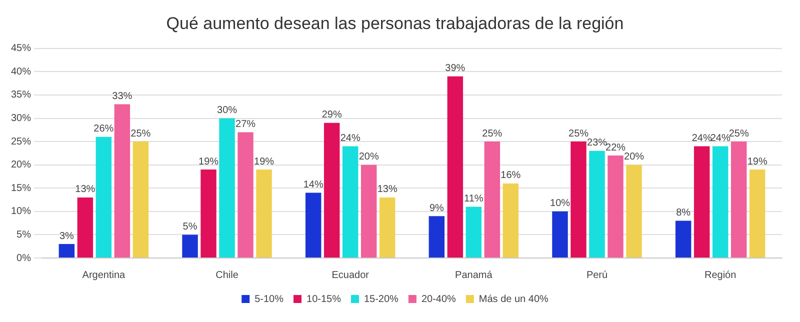  Describe the element at coordinates (21, 95) in the screenshot. I see `y-tick-label: 35%` at that location.